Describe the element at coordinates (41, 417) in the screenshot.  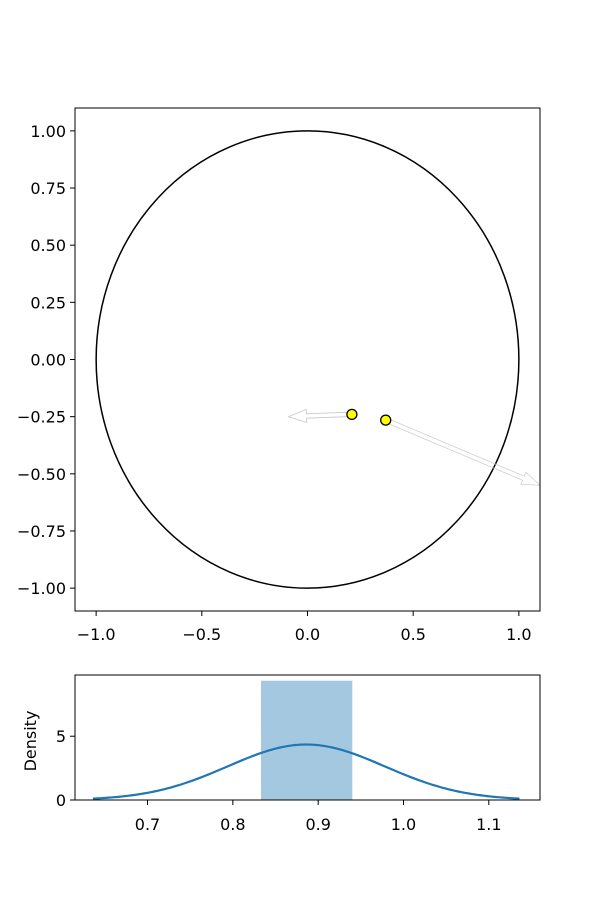
I see `y-tick-label: −0.25` at that location.